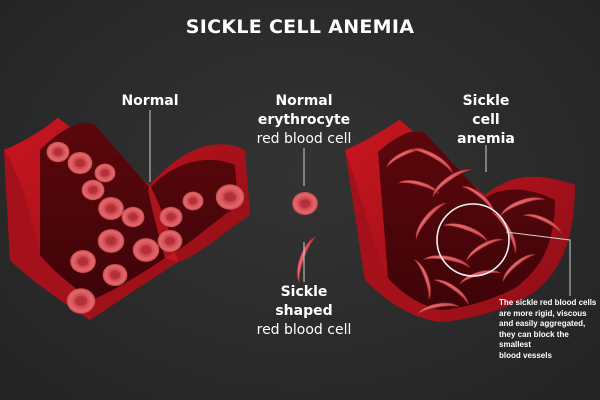 This screenshot has height=400, width=600. Describe the element at coordinates (305, 203) in the screenshot. I see `normal-erythrocyte-cell` at that location.